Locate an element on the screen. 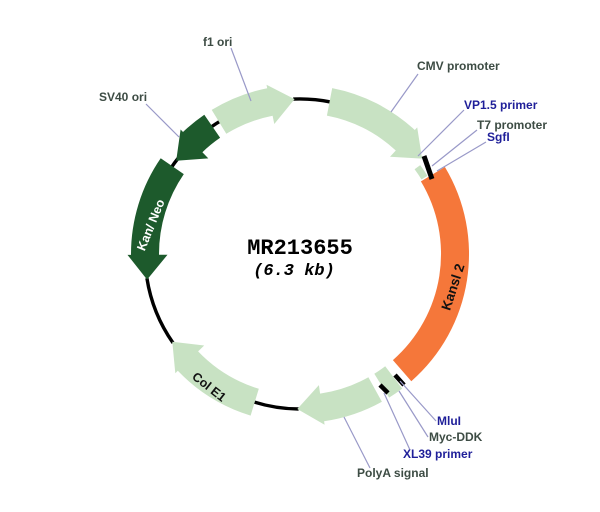 Image resolution: width=600 pixels, height=512 pixels. sgfi-site-tick is located at coordinates (428, 167).